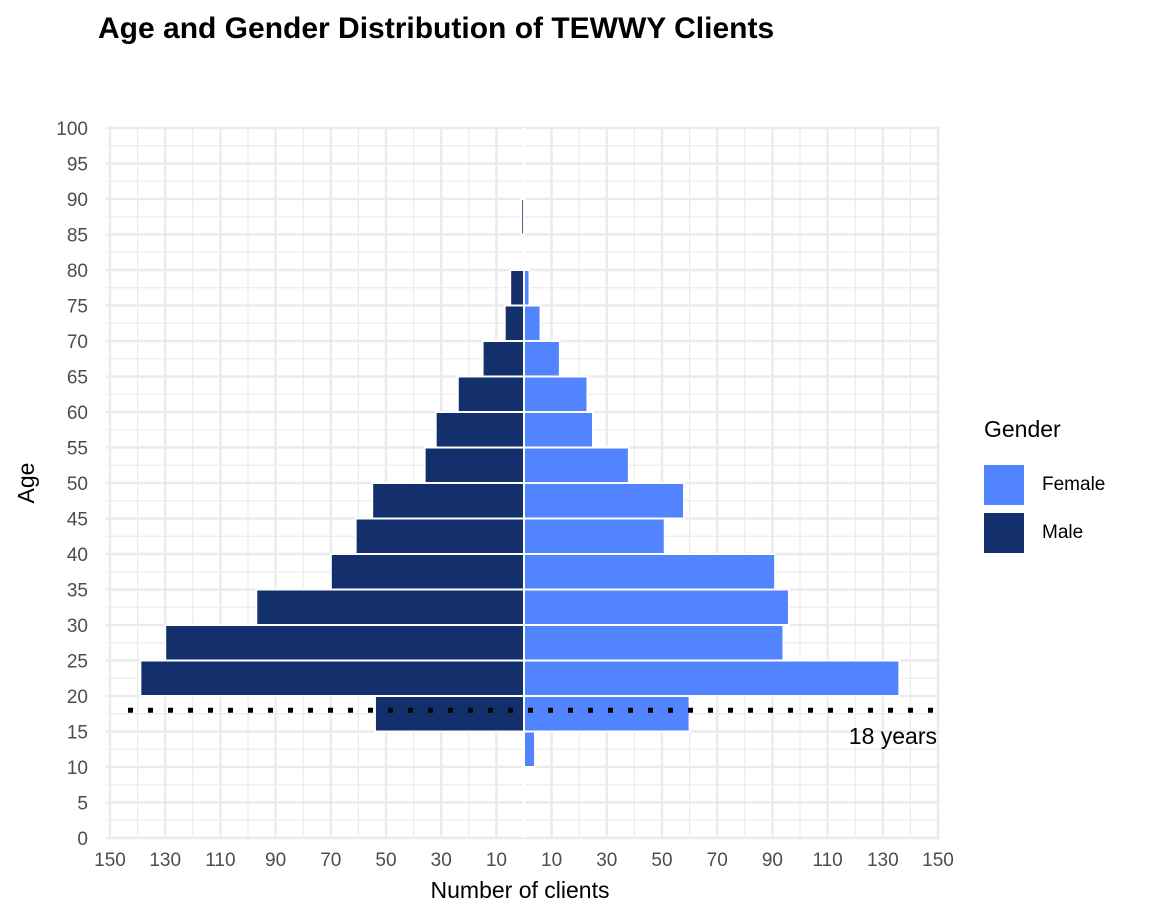 The width and height of the screenshot is (1152, 921). I want to click on legend-item-male: Male, so click(1044, 533).